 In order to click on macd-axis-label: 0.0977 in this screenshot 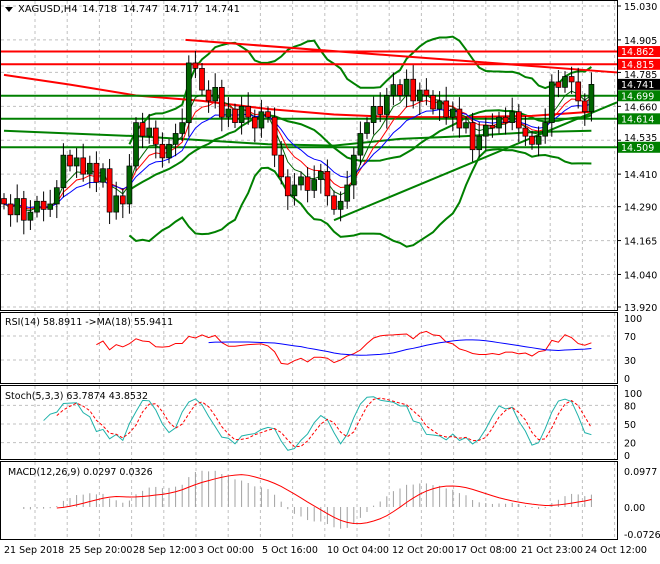, I will do `click(640, 472)`.